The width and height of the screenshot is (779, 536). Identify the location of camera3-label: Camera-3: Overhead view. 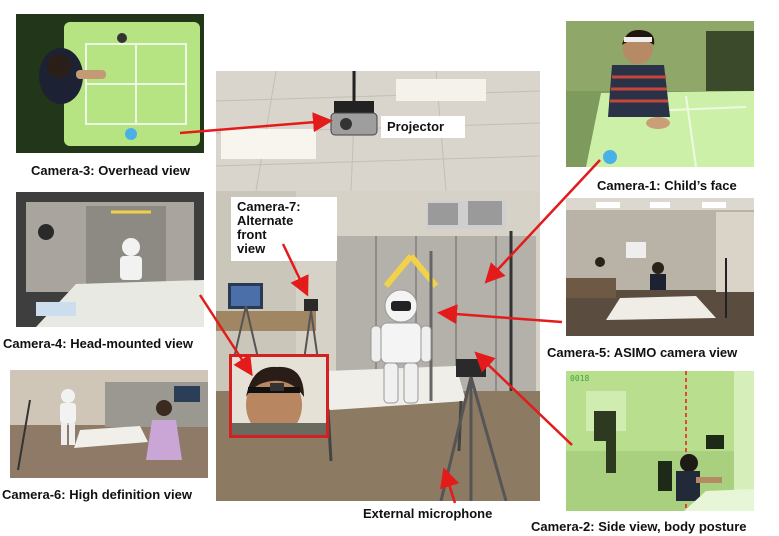
(110, 170).